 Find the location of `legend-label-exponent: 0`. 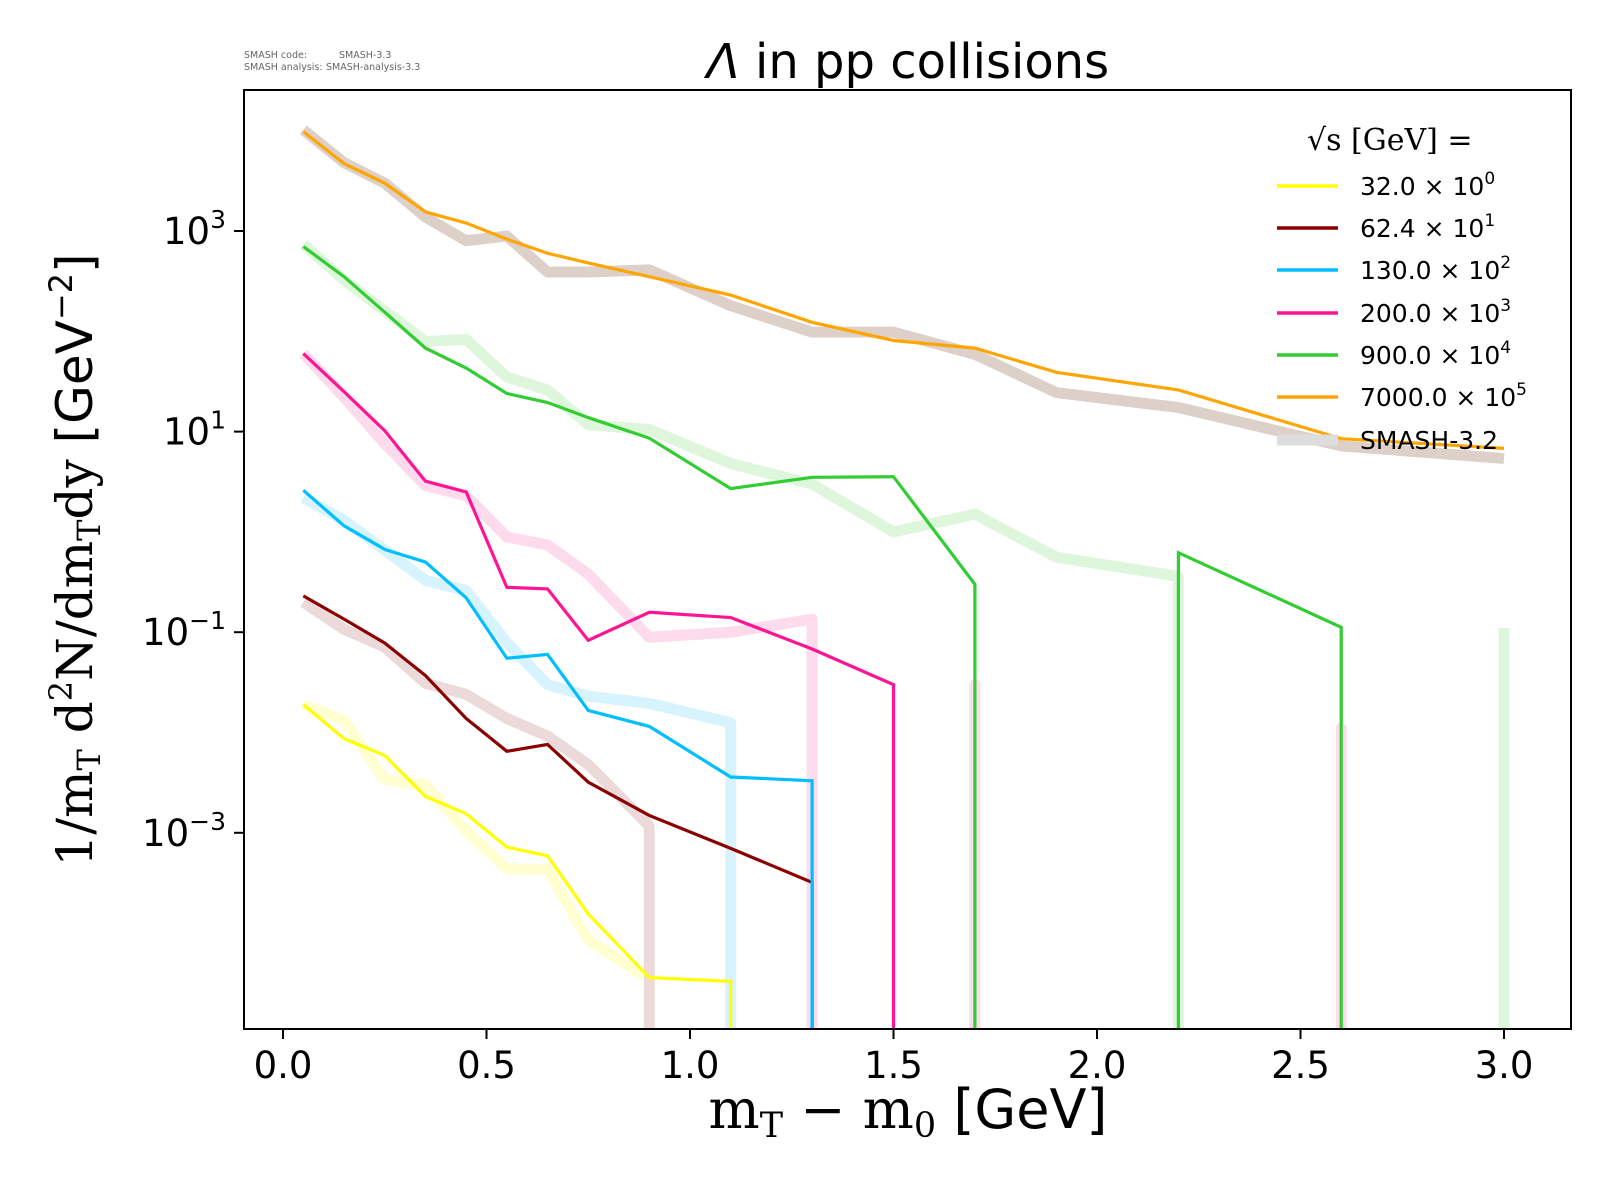

legend-label-exponent: 0 is located at coordinates (1489, 179).